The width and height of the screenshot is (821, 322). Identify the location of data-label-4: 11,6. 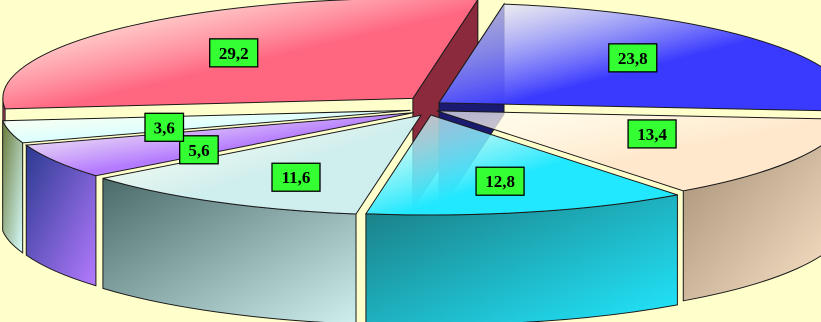
(296, 177).